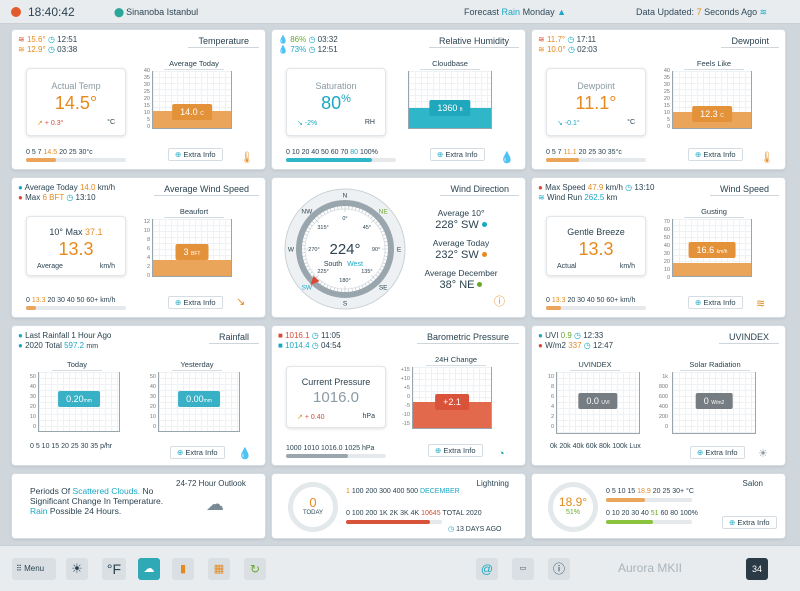 The image size is (800, 591). What do you see at coordinates (452, 398) in the screenshot?
I see `pressure-change-tank: +2.1` at bounding box center [452, 398].